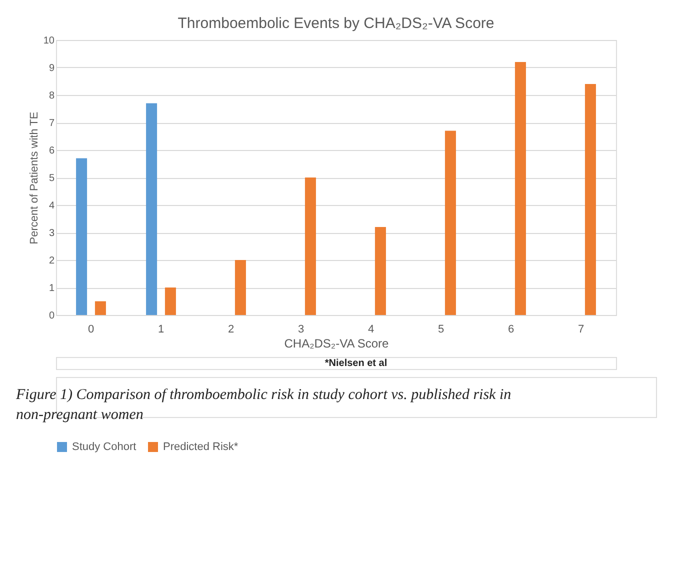  What do you see at coordinates (34, 178) in the screenshot?
I see `y-axis-title: Percent of Patients with TE` at bounding box center [34, 178].